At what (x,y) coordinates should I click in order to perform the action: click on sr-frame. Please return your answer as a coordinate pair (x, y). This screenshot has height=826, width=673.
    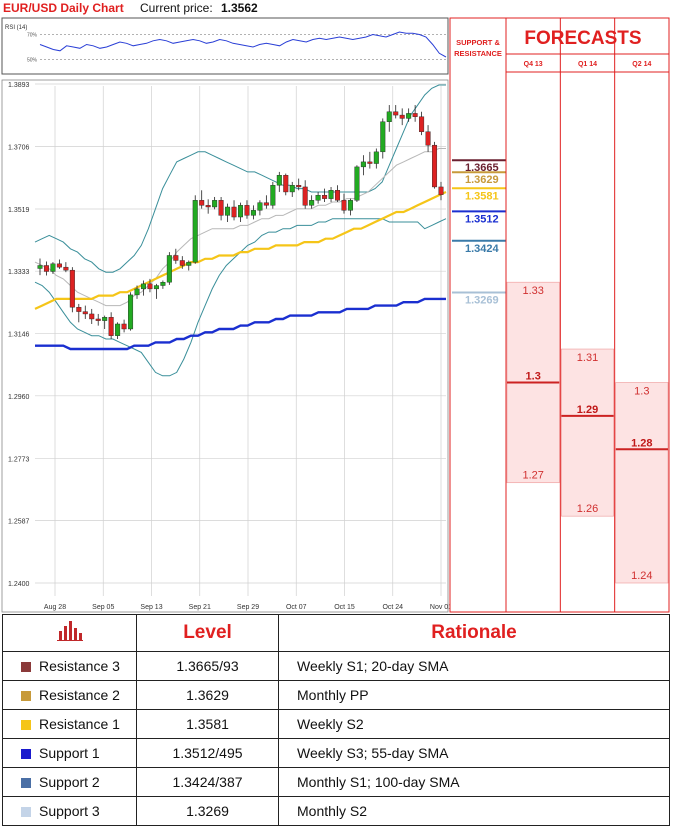
    Looking at the image, I should click on (478, 315).